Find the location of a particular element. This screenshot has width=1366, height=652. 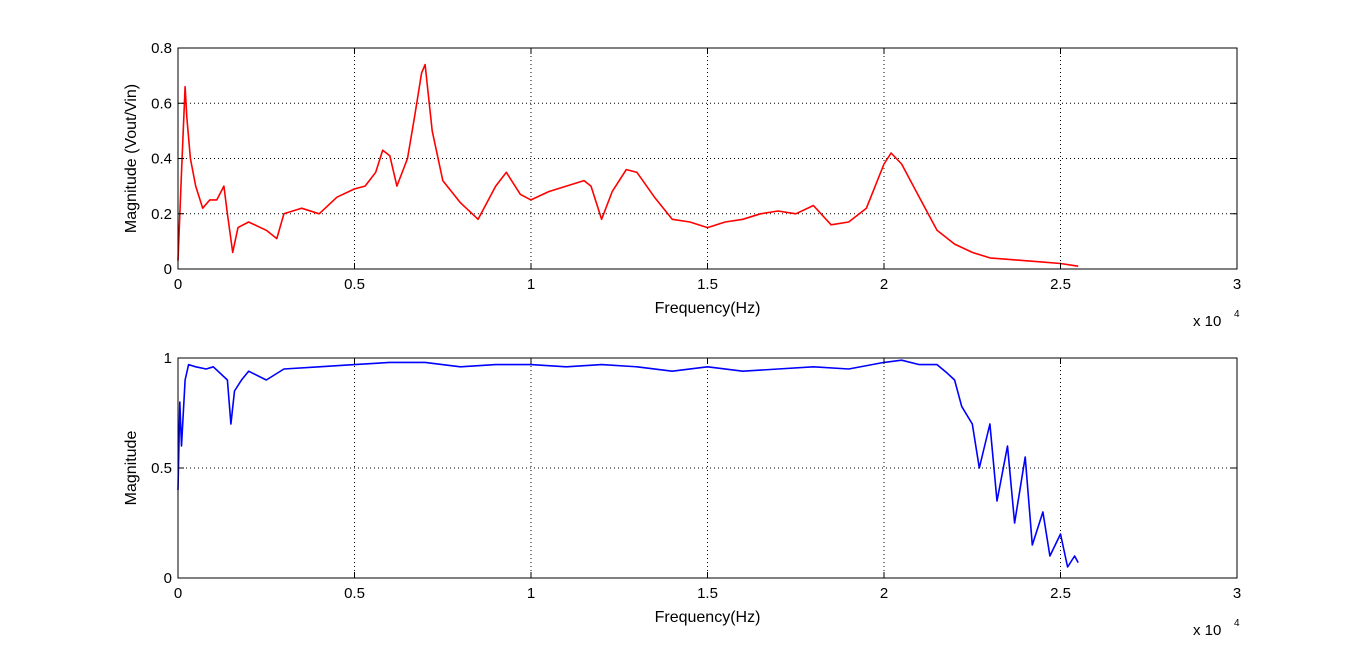

y-tick-label: 0.4 is located at coordinates (161, 159).